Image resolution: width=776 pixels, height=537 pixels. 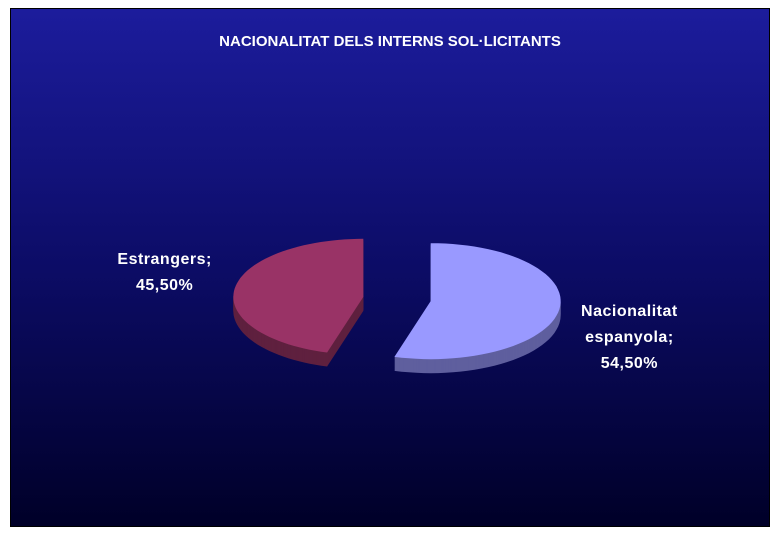 What do you see at coordinates (161, 259) in the screenshot?
I see `category-label: Estrangers` at bounding box center [161, 259].